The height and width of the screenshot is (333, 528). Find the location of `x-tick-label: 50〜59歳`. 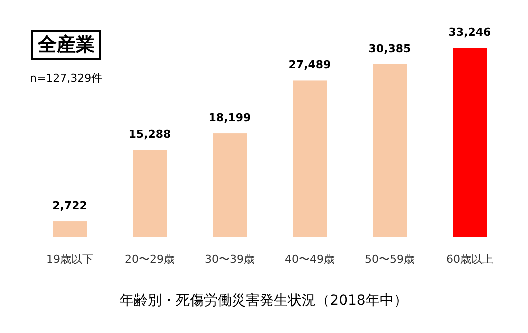

x-tick-label: 50〜59歳 is located at coordinates (390, 259).